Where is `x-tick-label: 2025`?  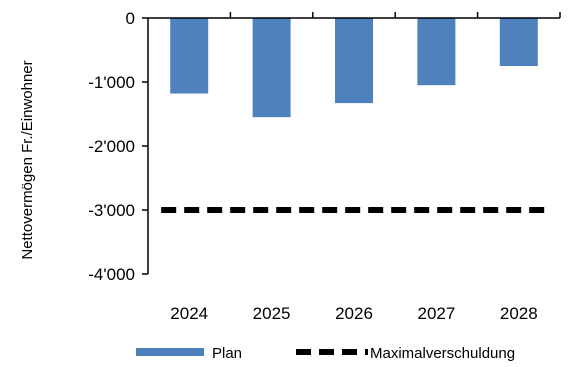
x-tick-label: 2025 is located at coordinates (272, 313).